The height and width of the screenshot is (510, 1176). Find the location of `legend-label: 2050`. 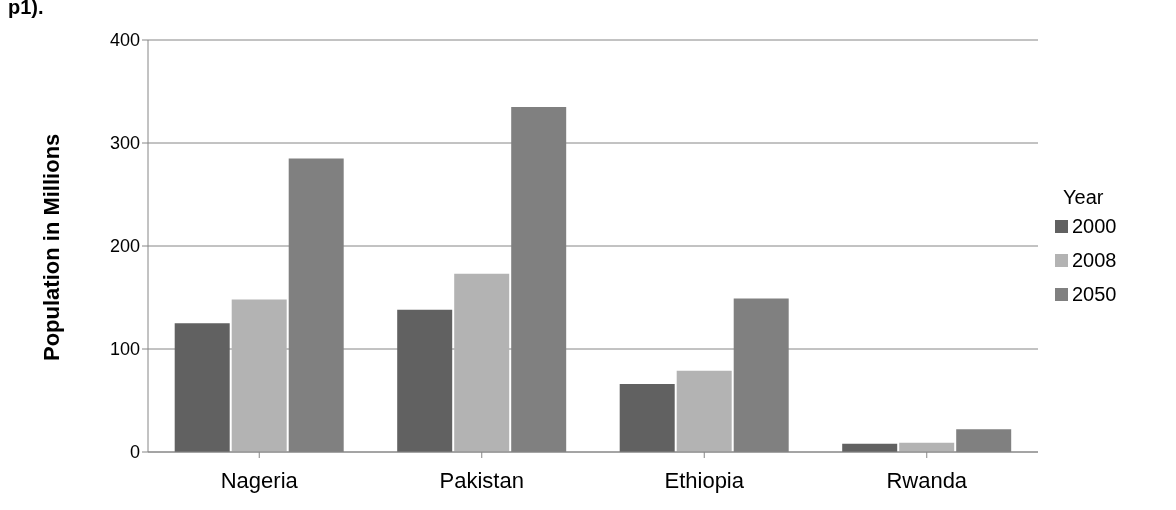

legend-label: 2050 is located at coordinates (1094, 294).